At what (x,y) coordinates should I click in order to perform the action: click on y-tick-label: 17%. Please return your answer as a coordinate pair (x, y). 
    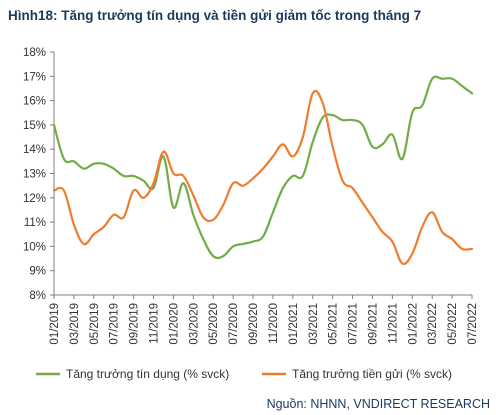
    Looking at the image, I should click on (34, 77).